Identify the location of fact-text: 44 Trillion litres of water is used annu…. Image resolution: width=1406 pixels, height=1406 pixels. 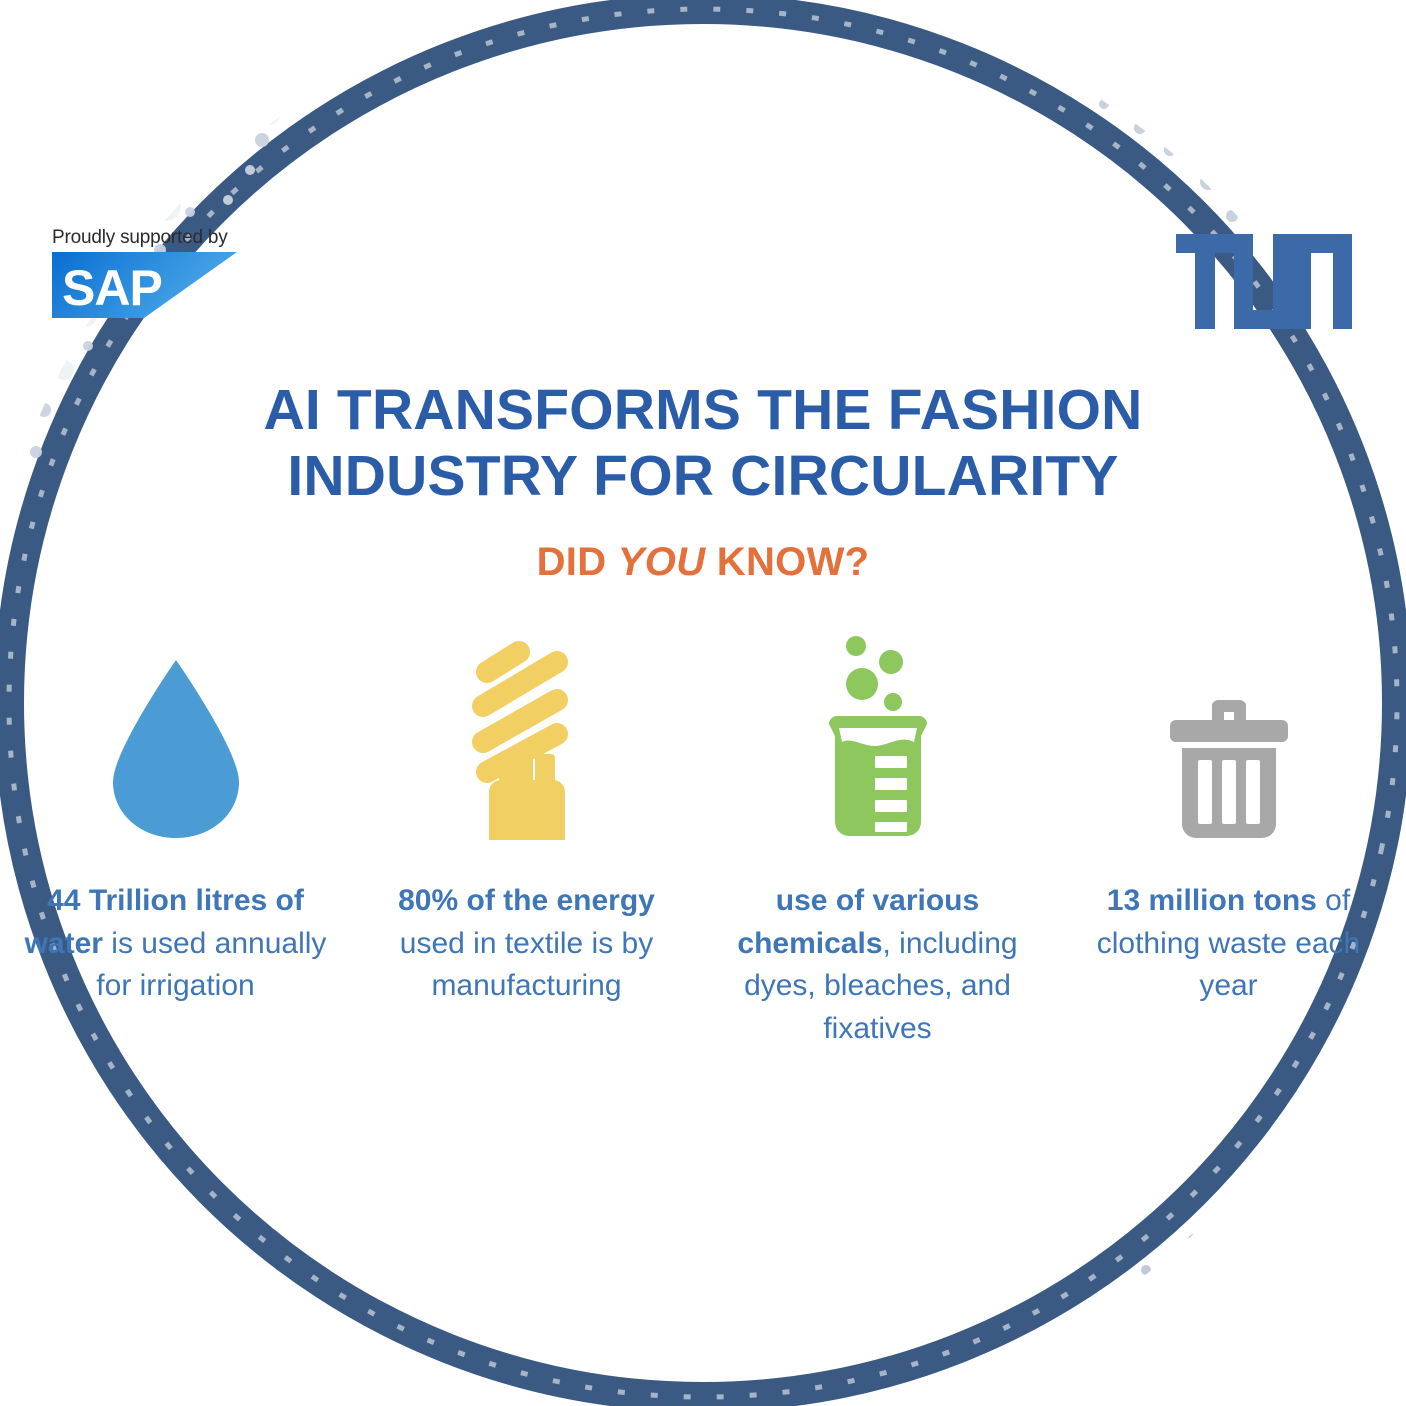
(176, 944).